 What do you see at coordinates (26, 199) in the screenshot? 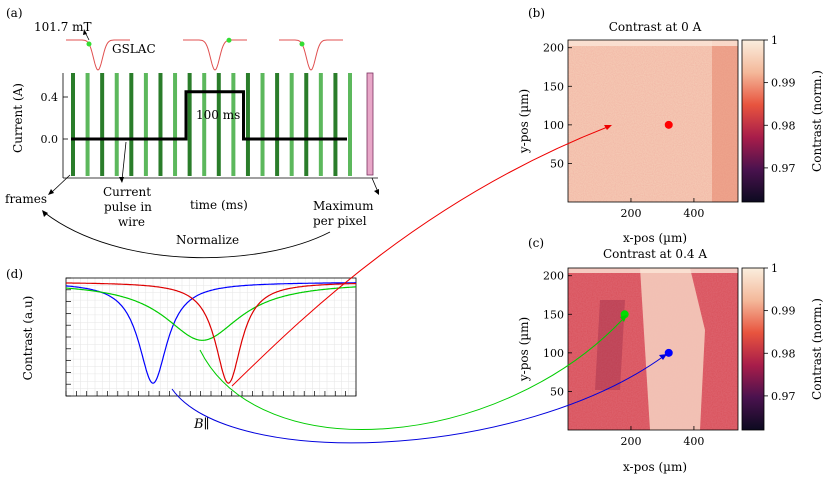
I see `frames-label: frames` at bounding box center [26, 199].